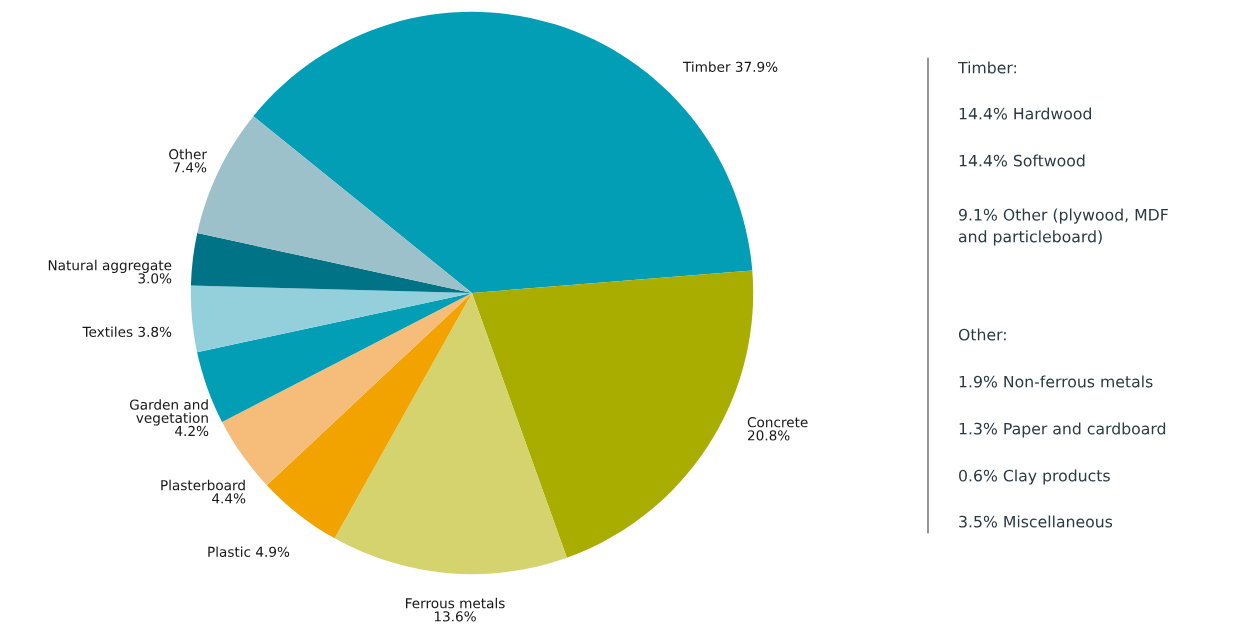  I want to click on slice-label: Textiles 3.8%, so click(127, 331).